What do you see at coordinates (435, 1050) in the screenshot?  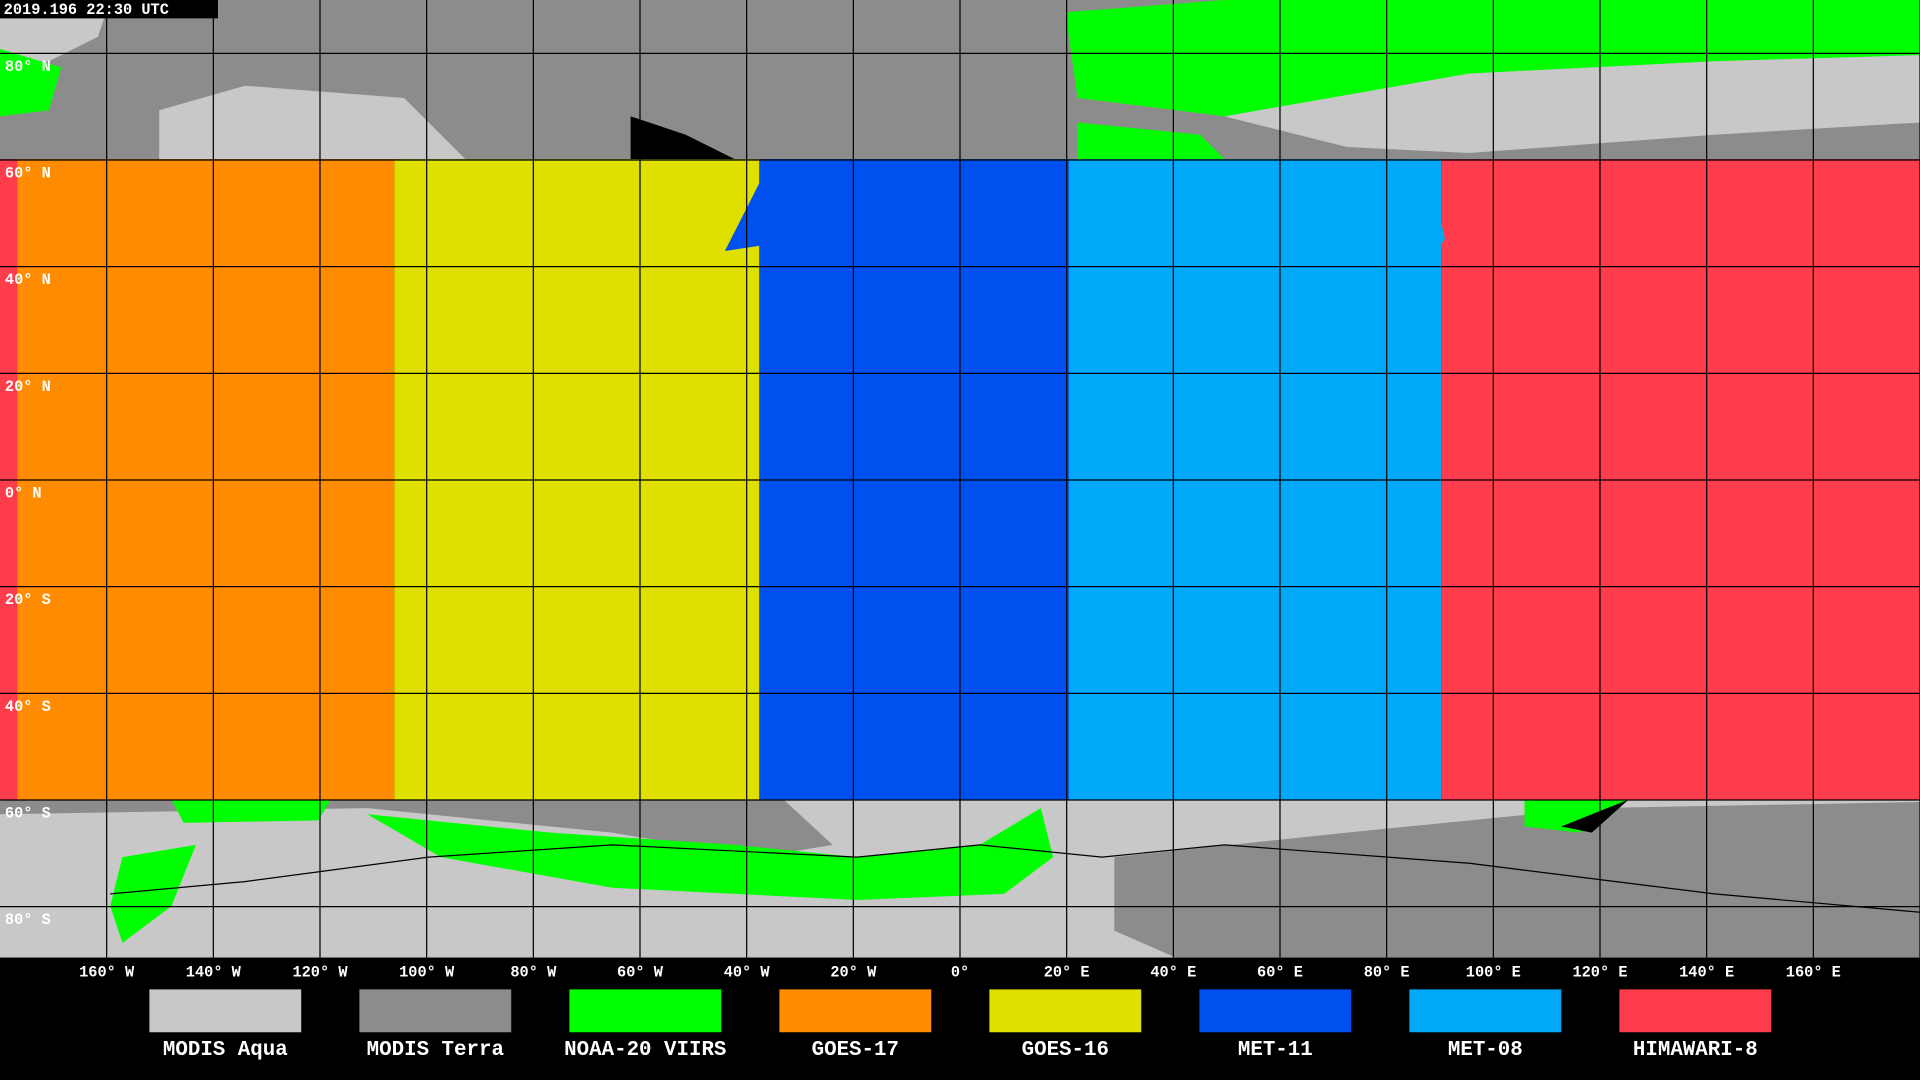 I see `legend-label: MODIS Terra` at bounding box center [435, 1050].